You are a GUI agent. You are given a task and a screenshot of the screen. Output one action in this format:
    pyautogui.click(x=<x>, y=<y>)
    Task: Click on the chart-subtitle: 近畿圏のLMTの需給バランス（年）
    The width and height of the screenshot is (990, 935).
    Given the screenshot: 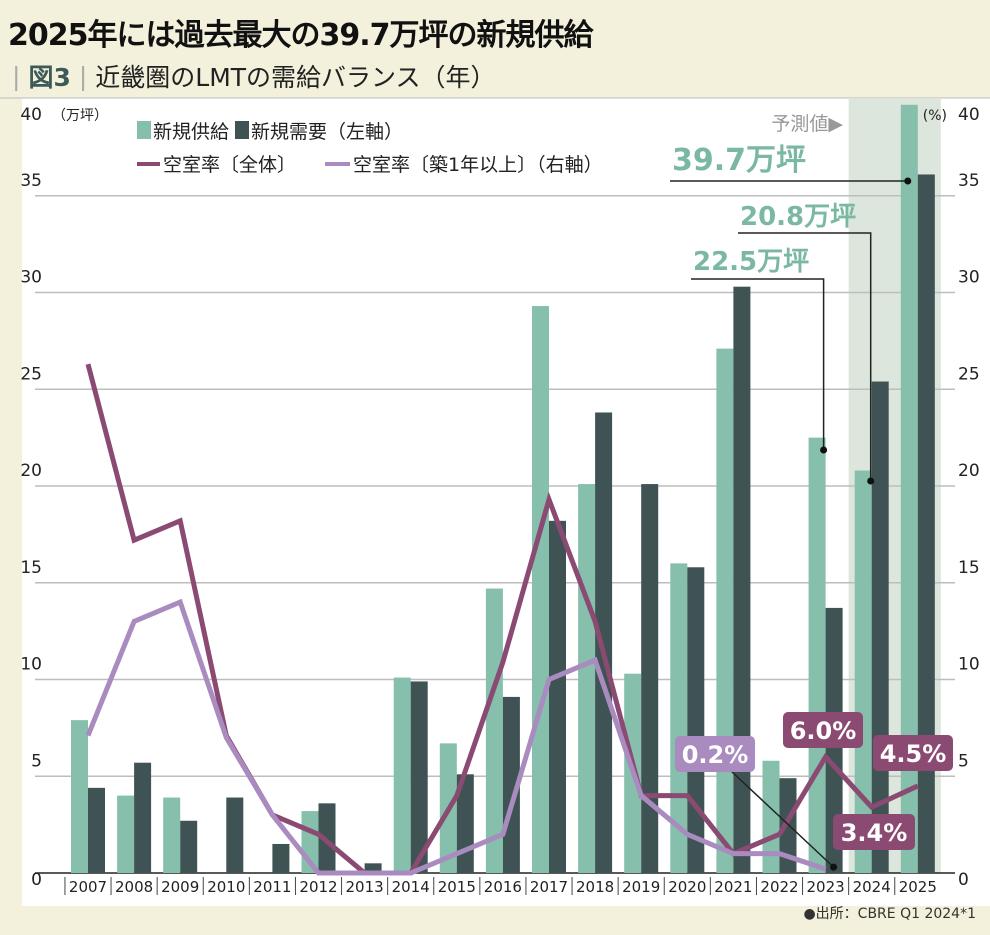 What is the action you would take?
    pyautogui.click(x=295, y=77)
    